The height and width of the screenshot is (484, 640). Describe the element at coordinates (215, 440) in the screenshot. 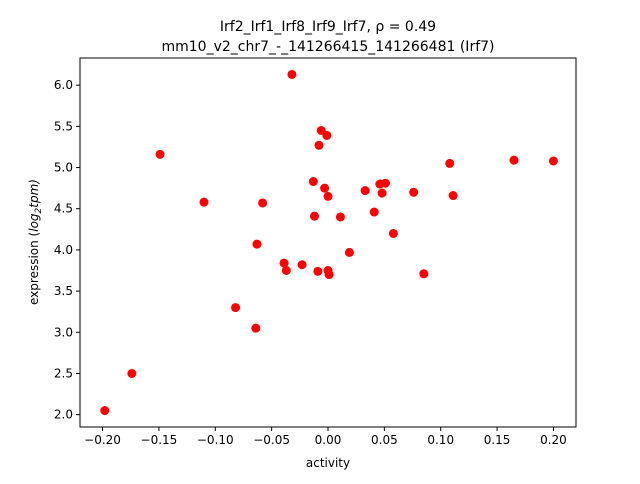

I see `x-tick-label: −0.10` at that location.